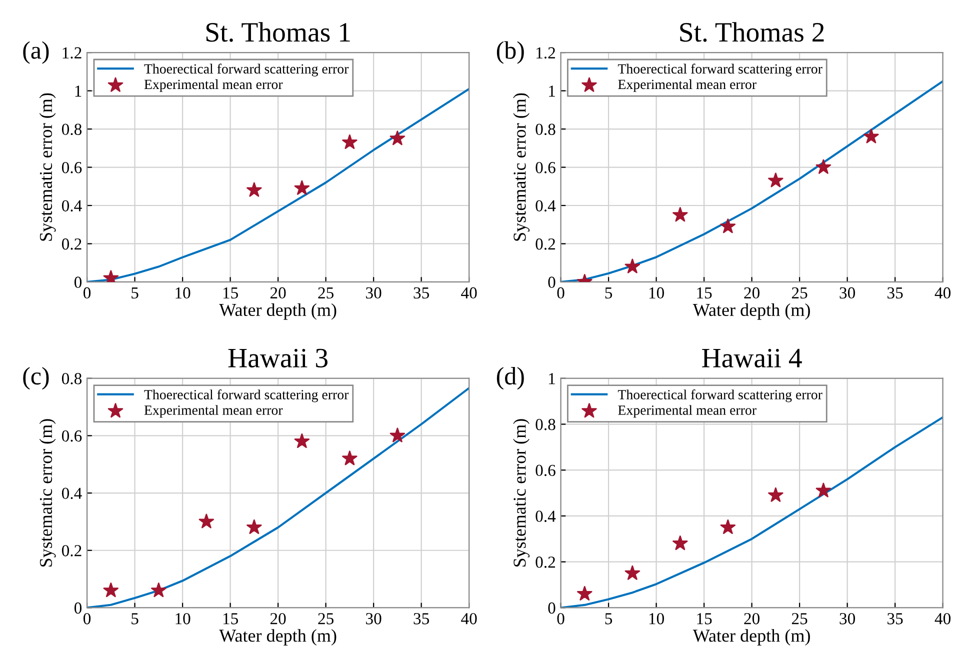 The image size is (967, 657). What do you see at coordinates (278, 358) in the screenshot?
I see `chart-title: Hawaii 3` at bounding box center [278, 358].